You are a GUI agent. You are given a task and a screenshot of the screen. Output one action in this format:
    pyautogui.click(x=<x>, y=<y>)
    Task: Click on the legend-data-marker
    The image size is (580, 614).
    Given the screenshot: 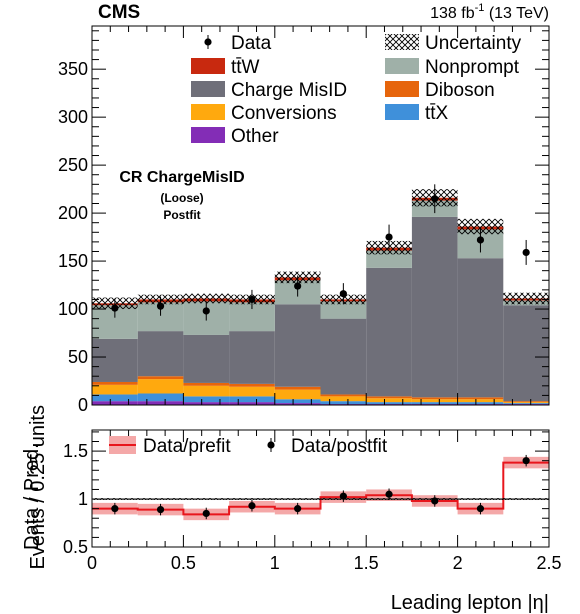 What is the action you would take?
    pyautogui.click(x=208, y=42)
    